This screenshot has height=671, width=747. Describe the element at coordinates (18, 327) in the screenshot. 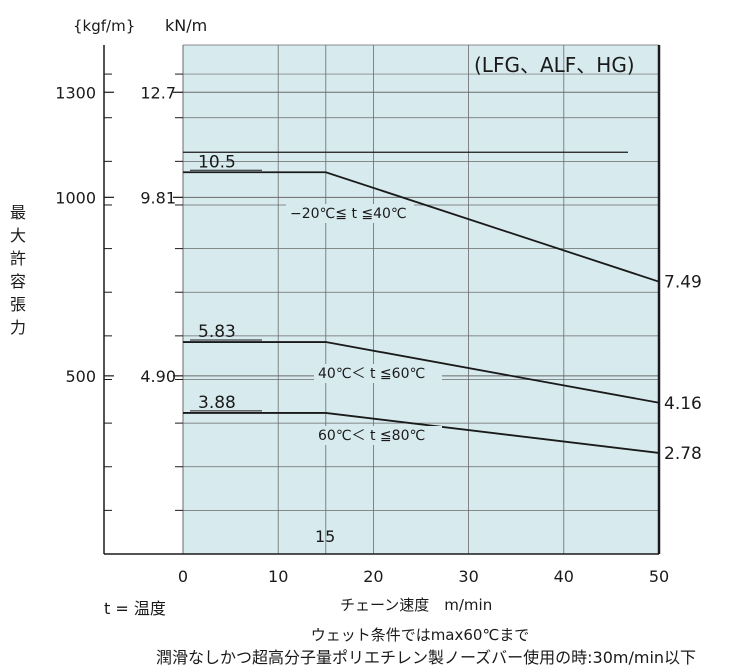

I see `y-axis-label-char: 力` at that location.